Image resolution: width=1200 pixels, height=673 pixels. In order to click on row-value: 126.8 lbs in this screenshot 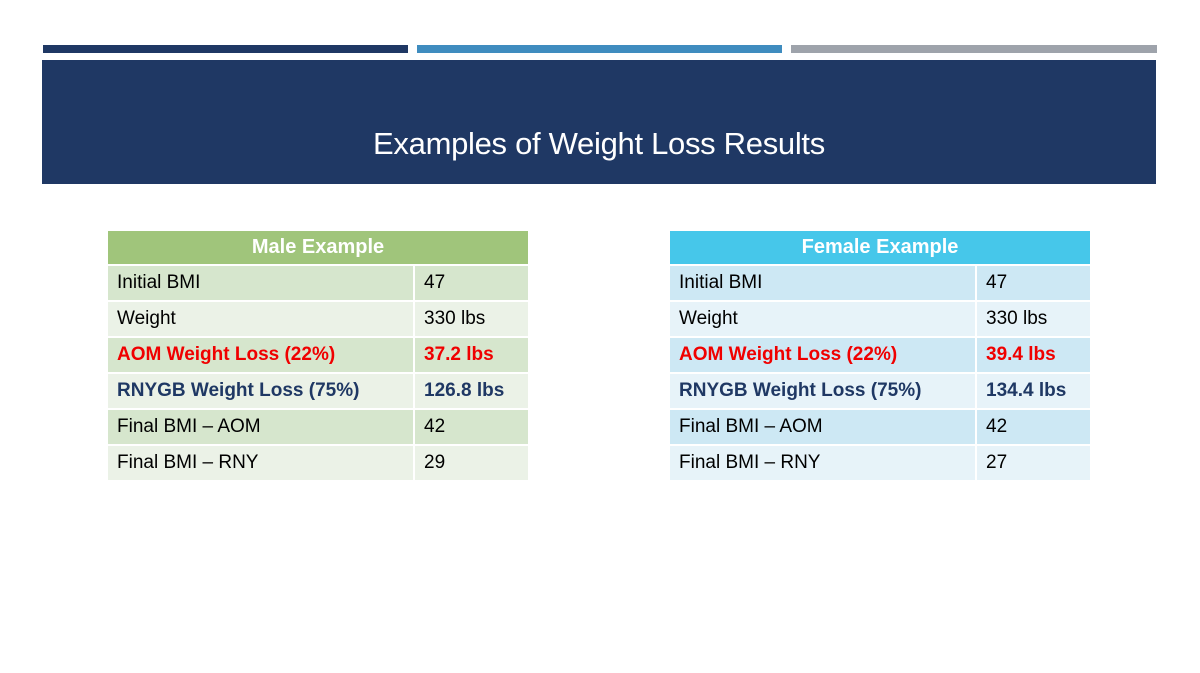, I will do `click(470, 390)`.